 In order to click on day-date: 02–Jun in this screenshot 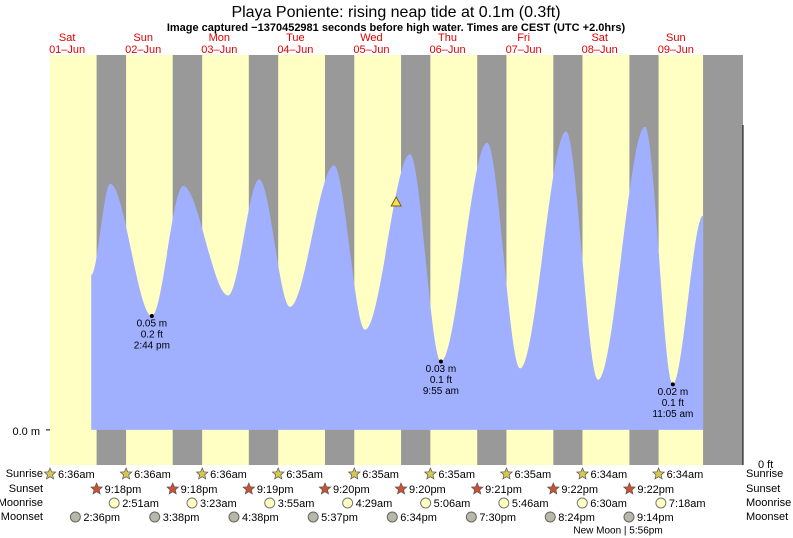, I will do `click(143, 50)`.